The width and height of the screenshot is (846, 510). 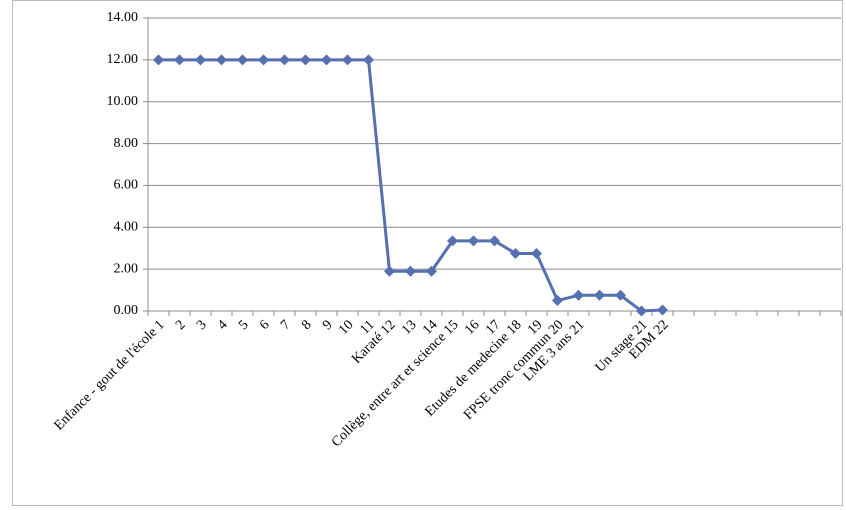 I want to click on x-tick-label: 16, so click(x=472, y=327).